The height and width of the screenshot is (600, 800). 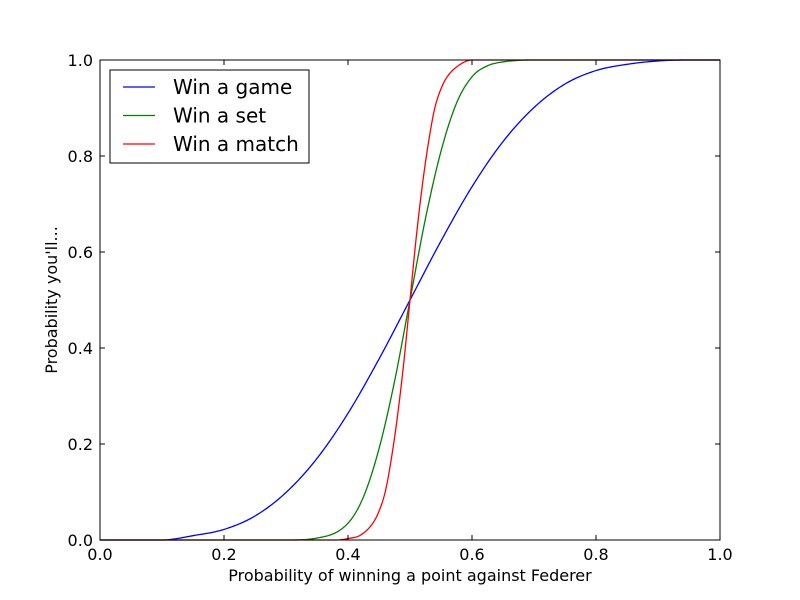 I want to click on legend-label-0: Win a game, so click(x=232, y=87).